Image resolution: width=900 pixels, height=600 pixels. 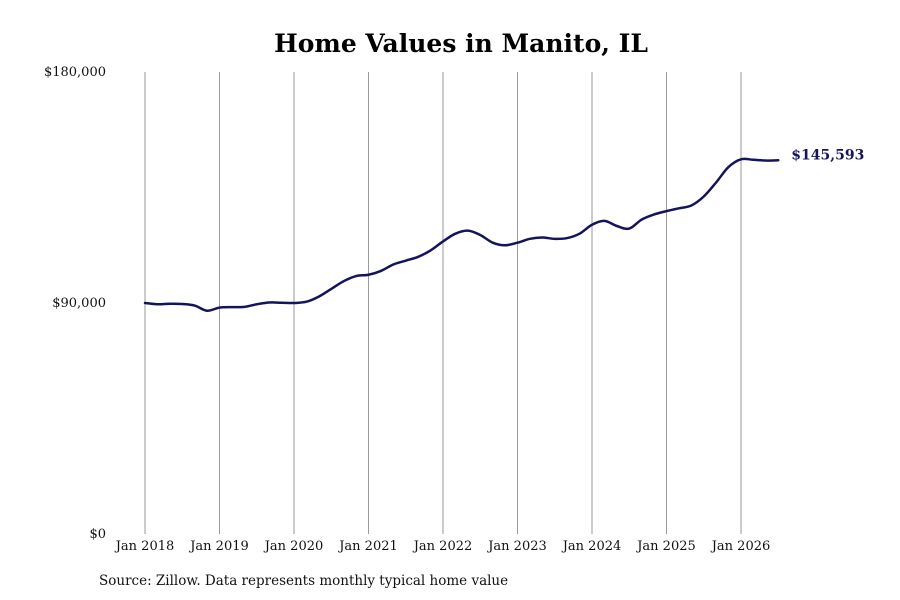 What do you see at coordinates (516, 546) in the screenshot?
I see `x-tick-label: Jan 2023` at bounding box center [516, 546].